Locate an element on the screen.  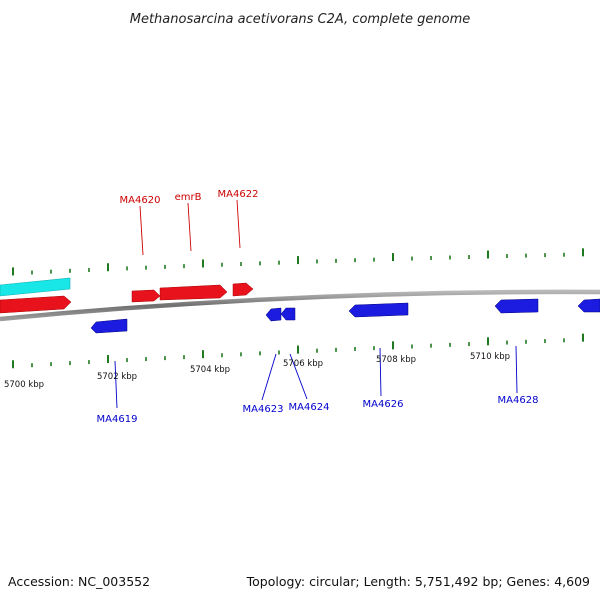
gene-label-ma4619: MA4619 is located at coordinates (117, 419).